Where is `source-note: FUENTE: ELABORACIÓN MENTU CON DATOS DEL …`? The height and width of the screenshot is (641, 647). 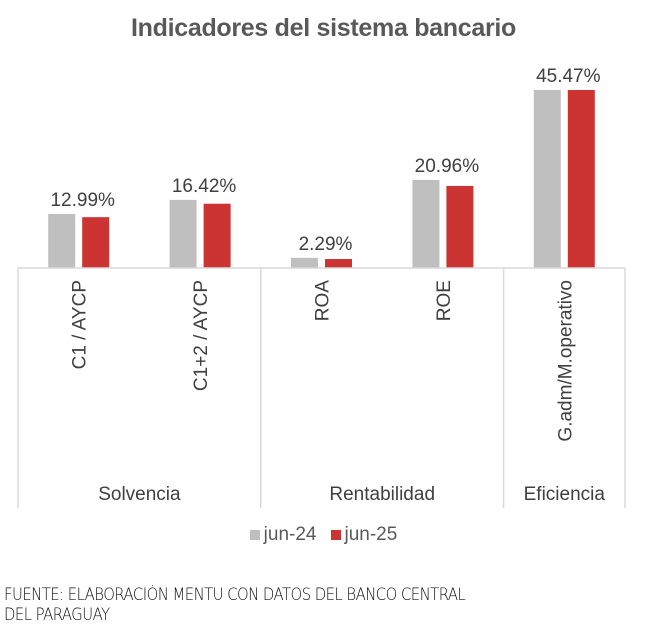
source-note: FUENTE: ELABORACIÓN MENTU CON DATOS DEL … is located at coordinates (319, 605).